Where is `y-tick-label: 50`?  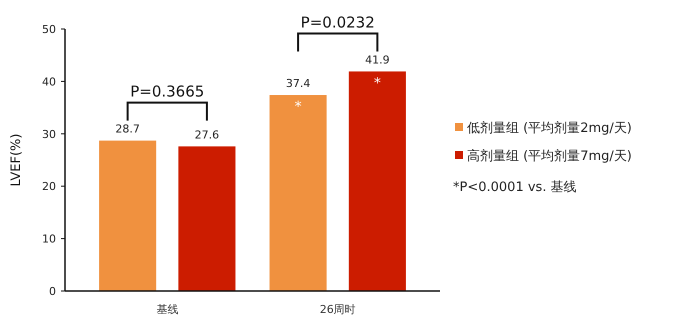
y-tick-label: 50 is located at coordinates (49, 29).